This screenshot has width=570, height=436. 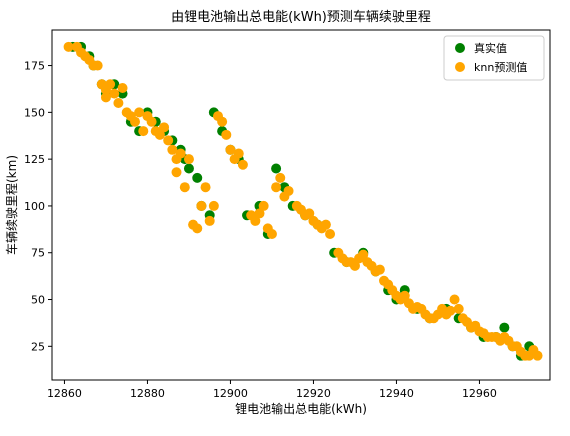 What do you see at coordinates (38, 300) in the screenshot?
I see `y-tick-label: 50` at bounding box center [38, 300].